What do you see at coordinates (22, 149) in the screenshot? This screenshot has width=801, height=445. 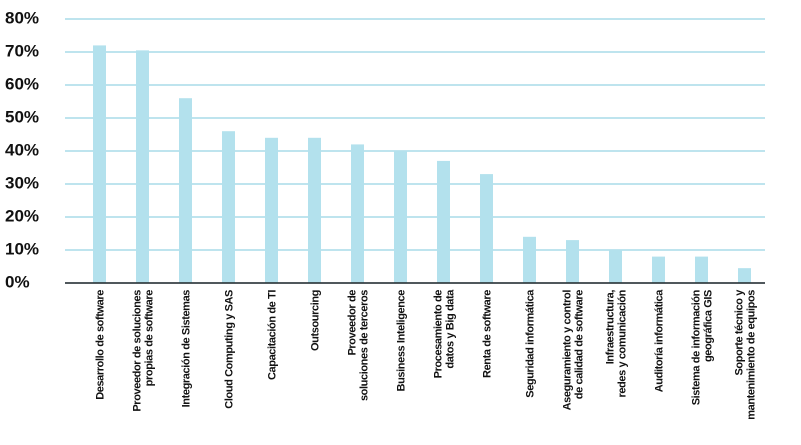 I see `y-tick-label: 40%` at bounding box center [22, 149].